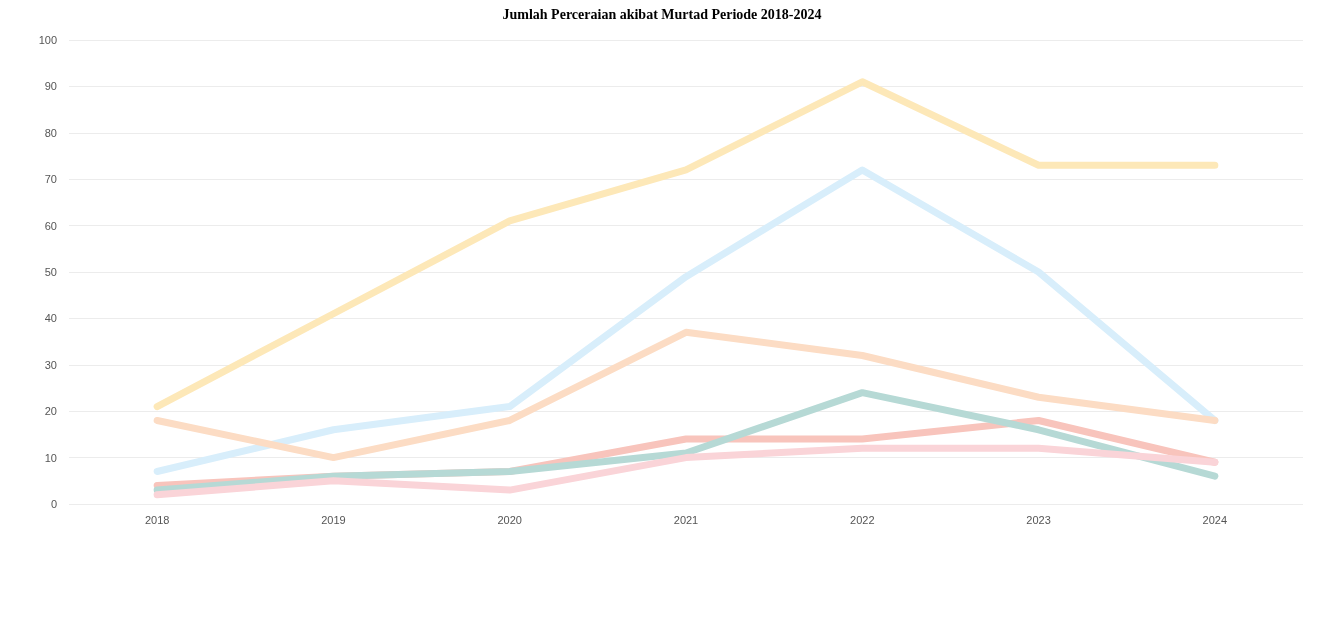 Image resolution: width=1324 pixels, height=617 pixels. I want to click on y-tick-label: 50, so click(50, 272).